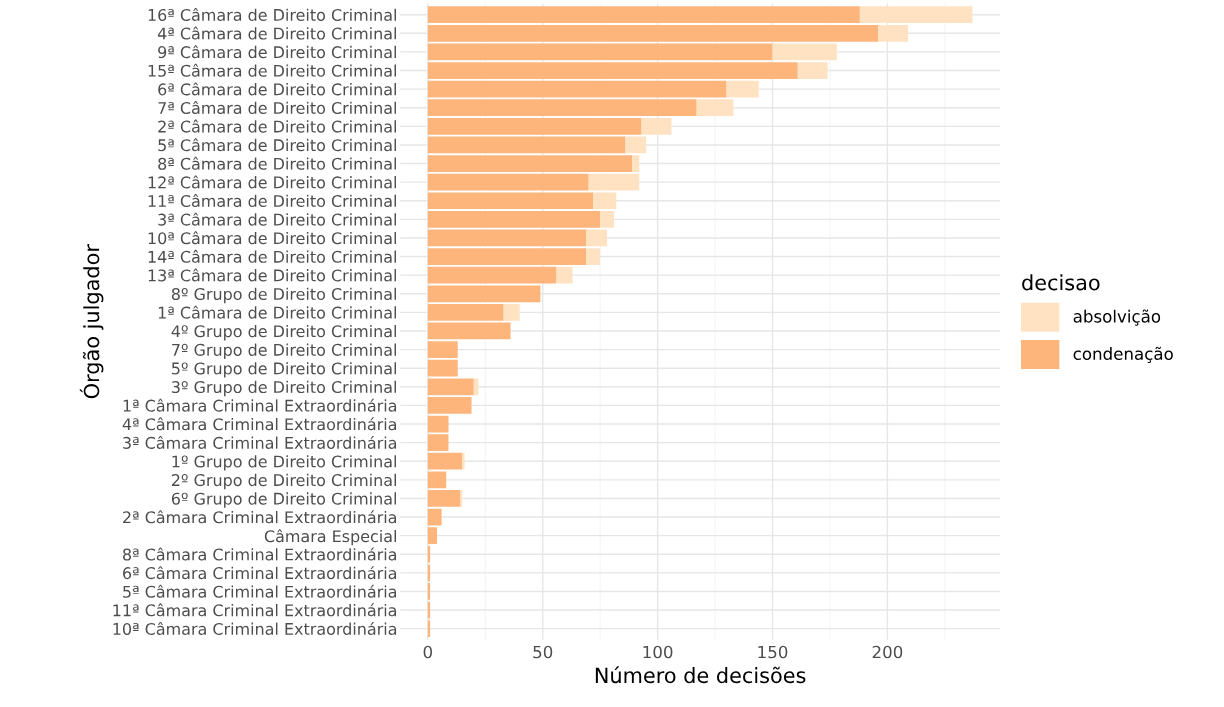  Describe the element at coordinates (277, 163) in the screenshot. I see `y-tick-label: 8ª Câmara de Direito Criminal` at that location.